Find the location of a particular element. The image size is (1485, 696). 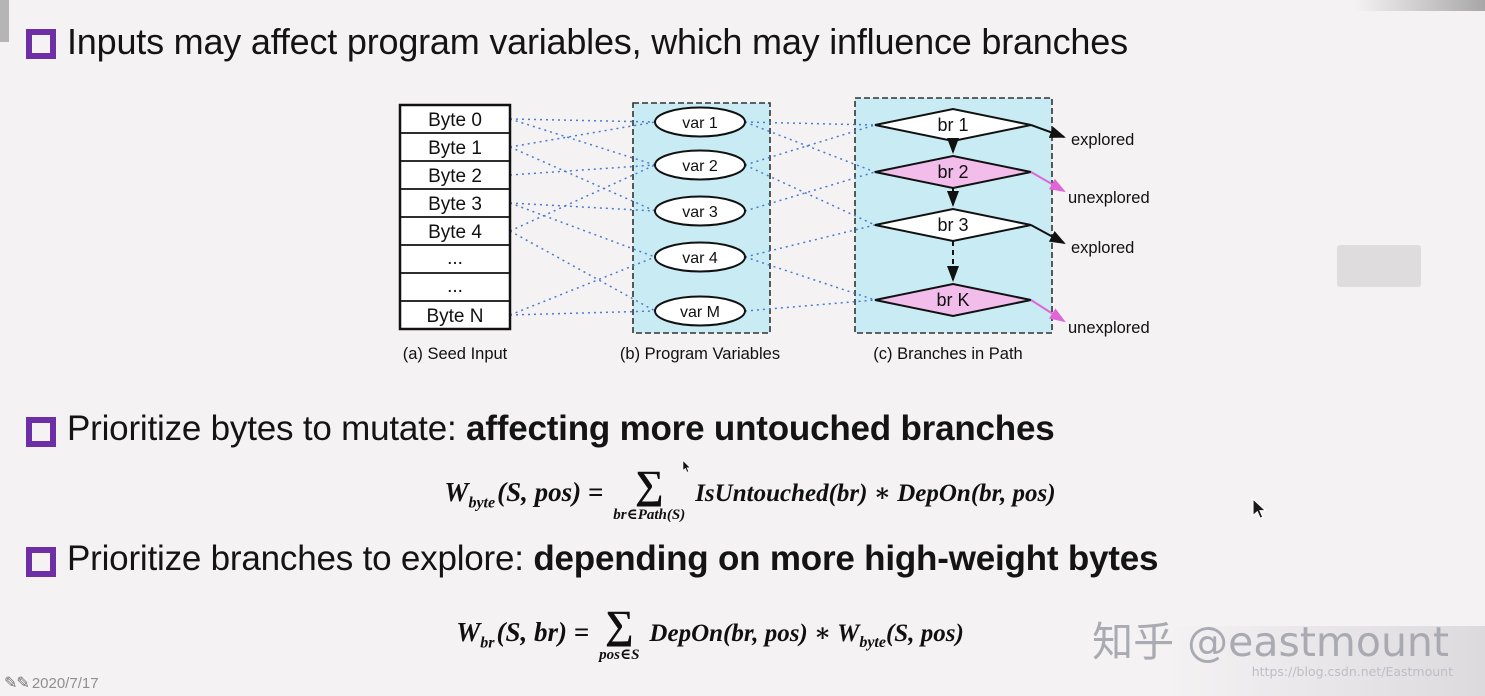

w-subscript: br is located at coordinates (487, 643).